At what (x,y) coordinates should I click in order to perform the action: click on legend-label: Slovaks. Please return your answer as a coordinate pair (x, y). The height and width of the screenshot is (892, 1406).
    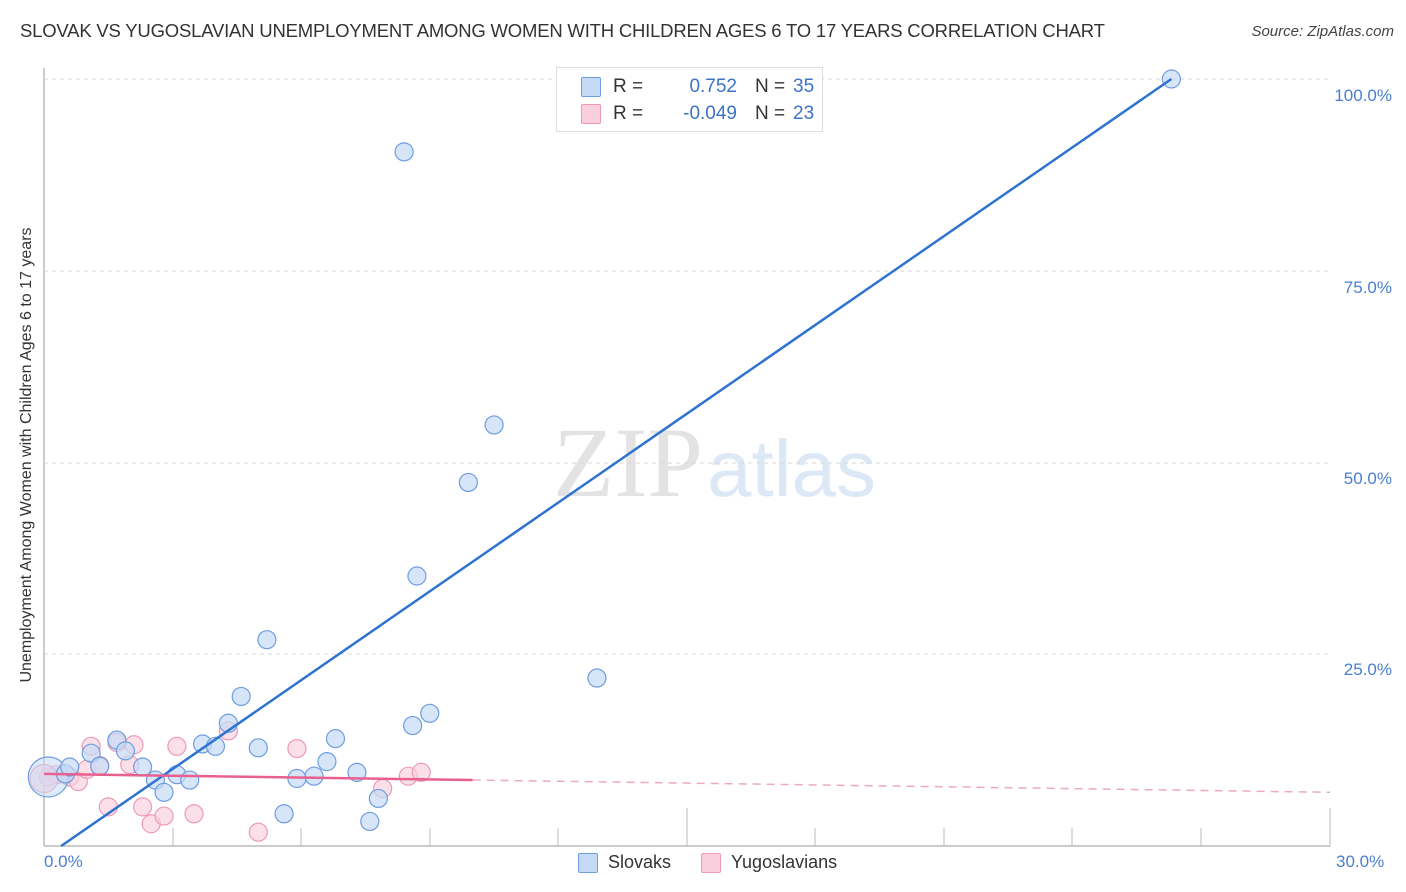
    Looking at the image, I should click on (640, 862).